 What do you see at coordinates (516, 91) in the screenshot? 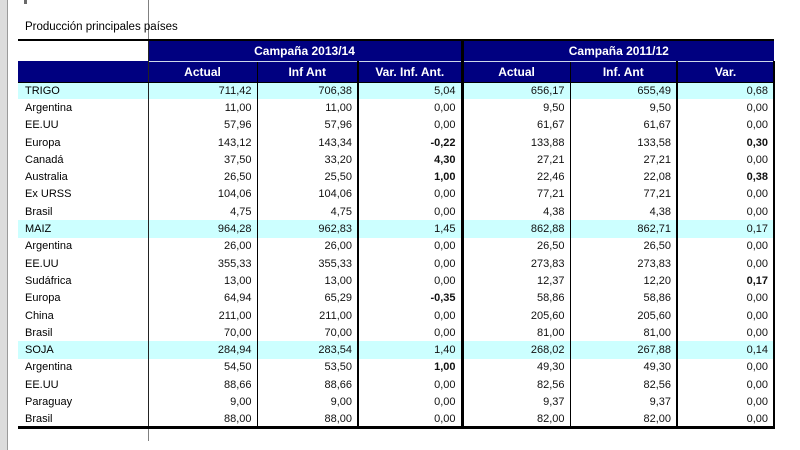
I see `cell-value: 656,17` at bounding box center [516, 91].